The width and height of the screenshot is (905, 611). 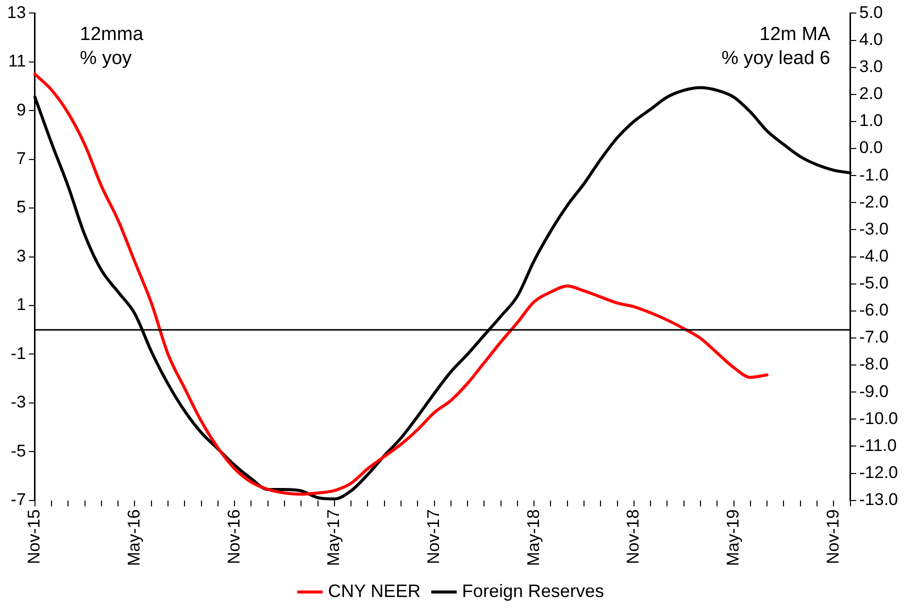 I want to click on x-tick-label: May-18, so click(x=533, y=537).